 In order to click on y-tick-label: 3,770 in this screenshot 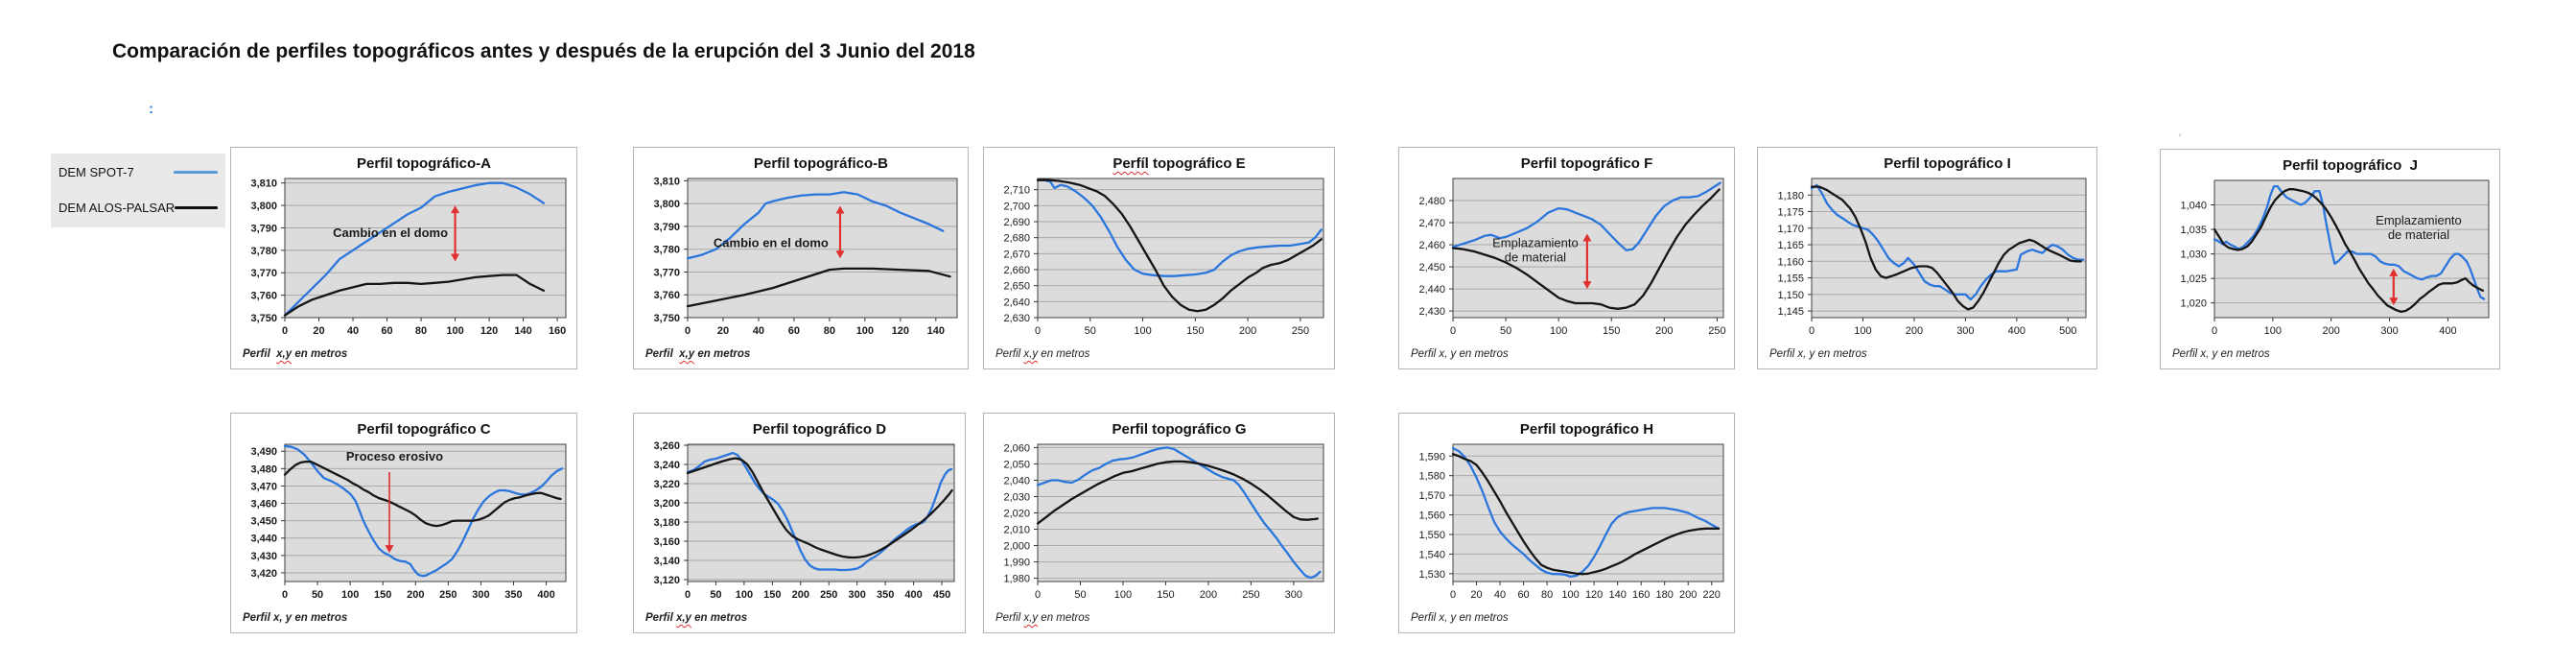, I will do `click(666, 272)`.